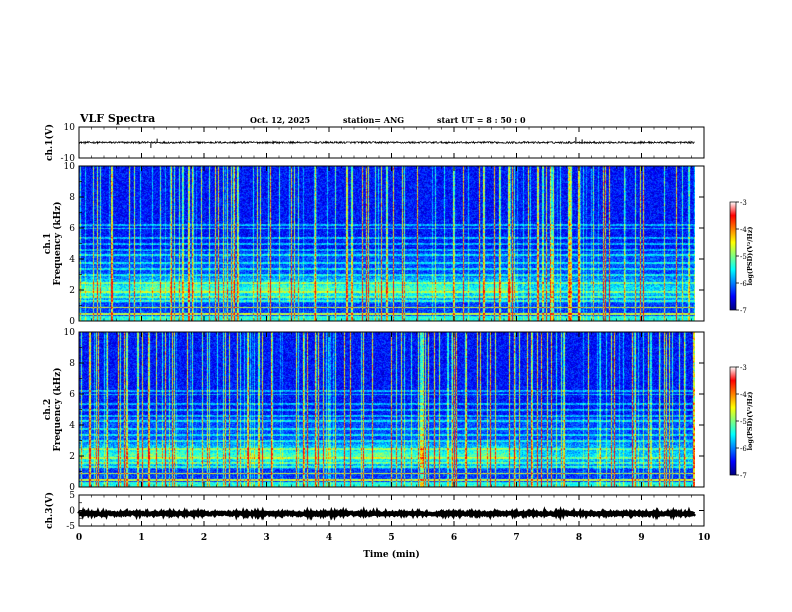 The image size is (792, 612). Describe the element at coordinates (48, 409) in the screenshot. I see `y-axis-label: ch.2` at that location.